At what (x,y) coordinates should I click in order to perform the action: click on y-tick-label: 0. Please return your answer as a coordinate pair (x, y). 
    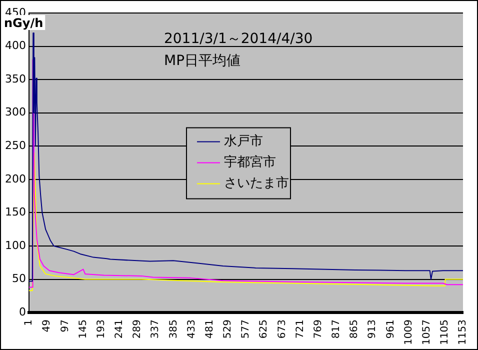
    Looking at the image, I should click on (22, 311).